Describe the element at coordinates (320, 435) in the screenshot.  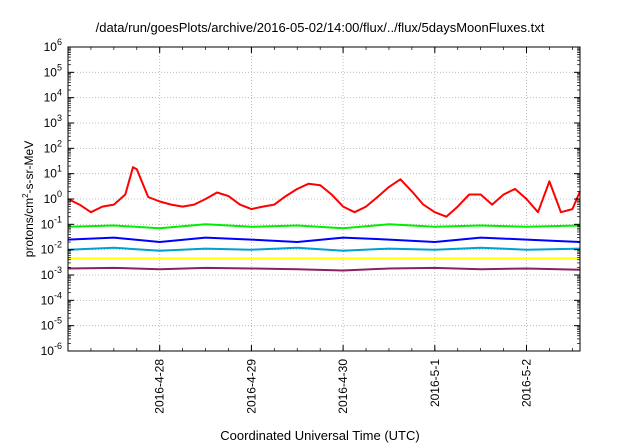
I see `x-axis-label: Coordinated Universal Time (UTC)` at that location.